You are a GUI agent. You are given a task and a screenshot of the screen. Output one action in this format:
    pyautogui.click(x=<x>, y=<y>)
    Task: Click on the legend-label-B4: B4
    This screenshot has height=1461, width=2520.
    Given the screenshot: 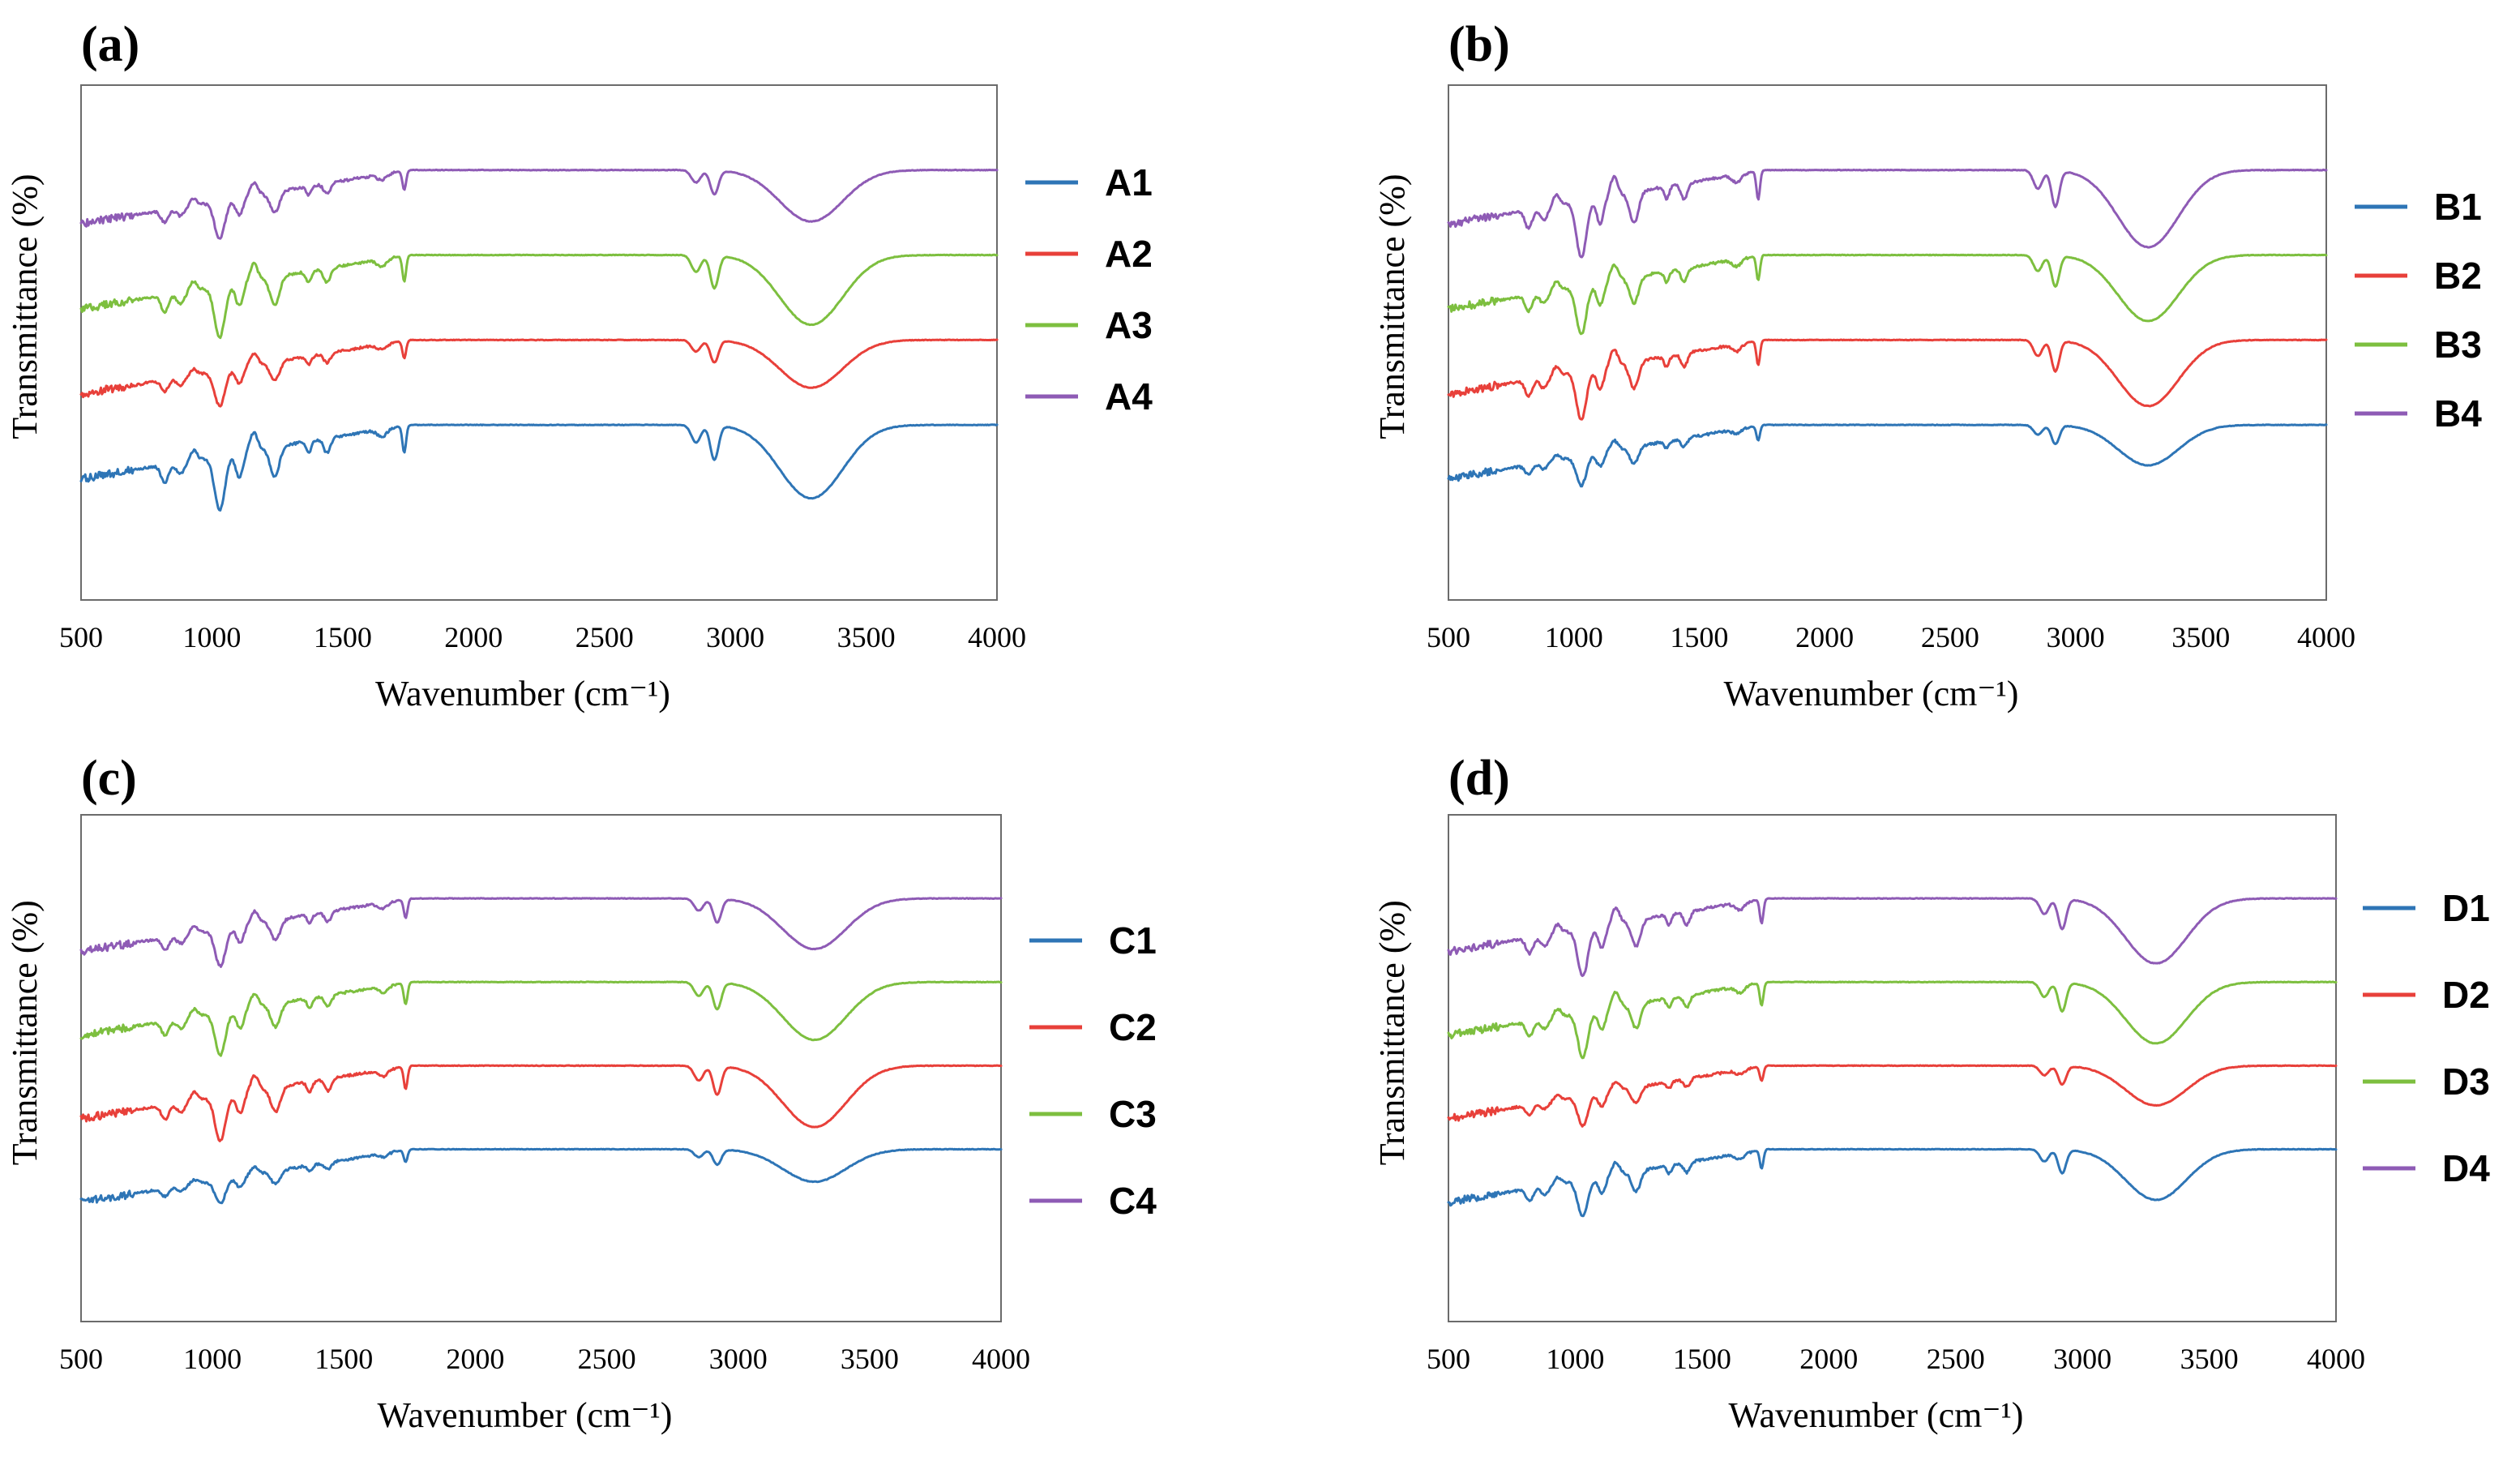 What is the action you would take?
    pyautogui.click(x=2458, y=414)
    